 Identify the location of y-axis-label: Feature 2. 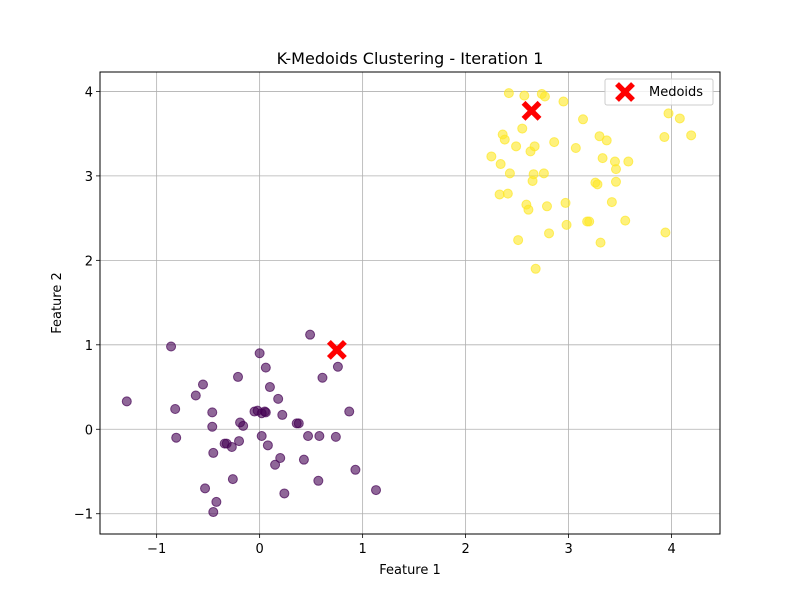
(57, 303).